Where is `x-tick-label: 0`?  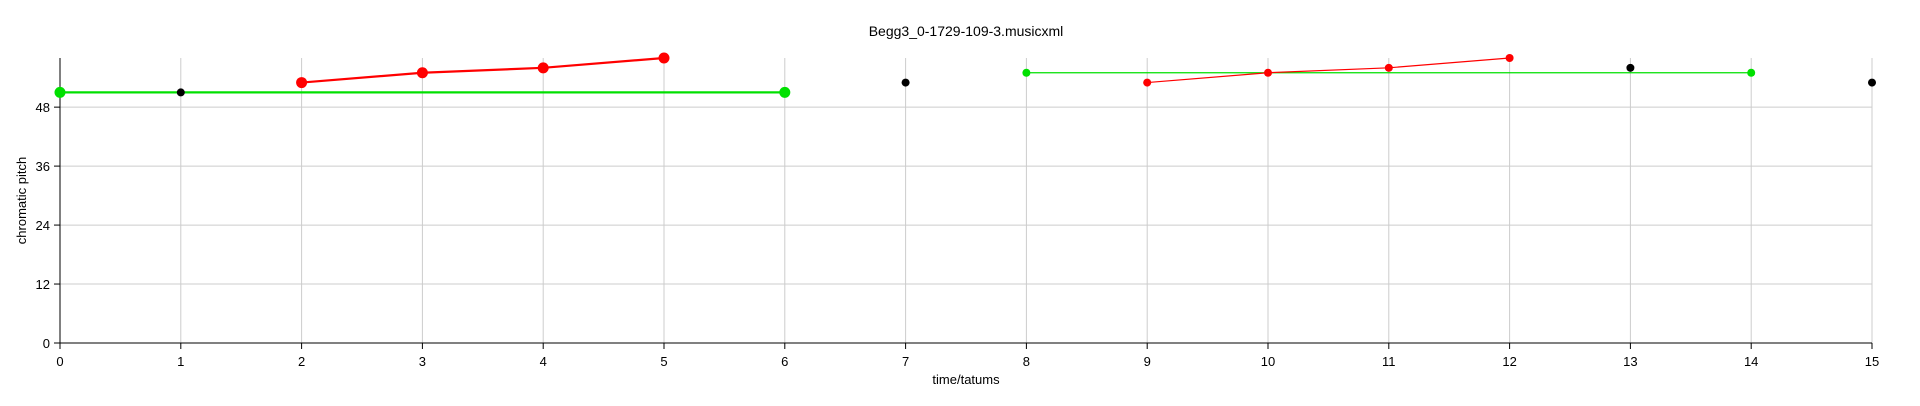 x-tick-label: 0 is located at coordinates (59, 361).